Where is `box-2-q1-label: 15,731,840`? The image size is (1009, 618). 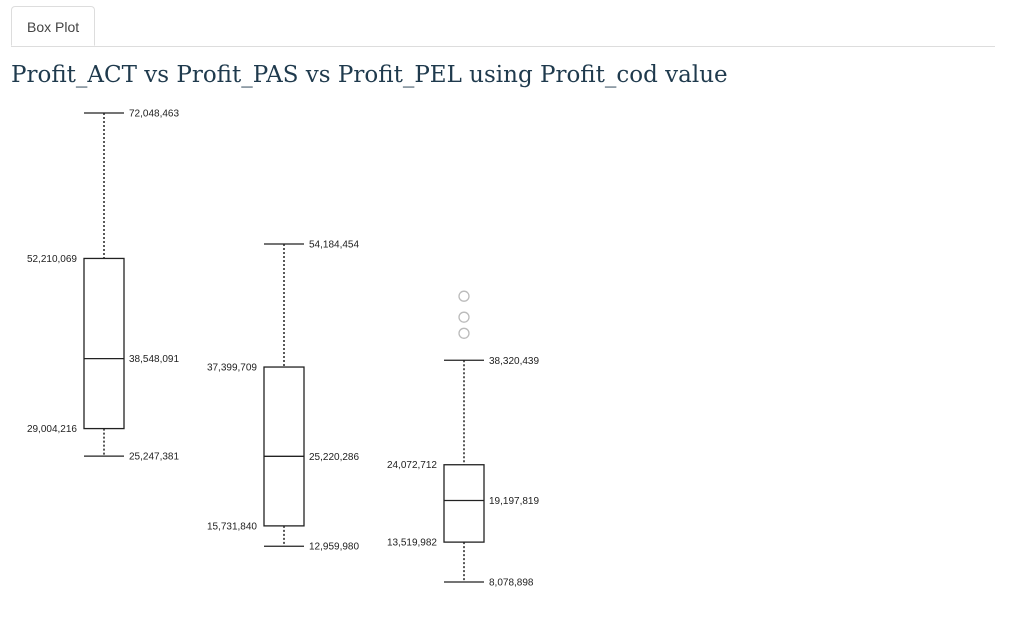
box-2-q1-label: 15,731,840 is located at coordinates (232, 526).